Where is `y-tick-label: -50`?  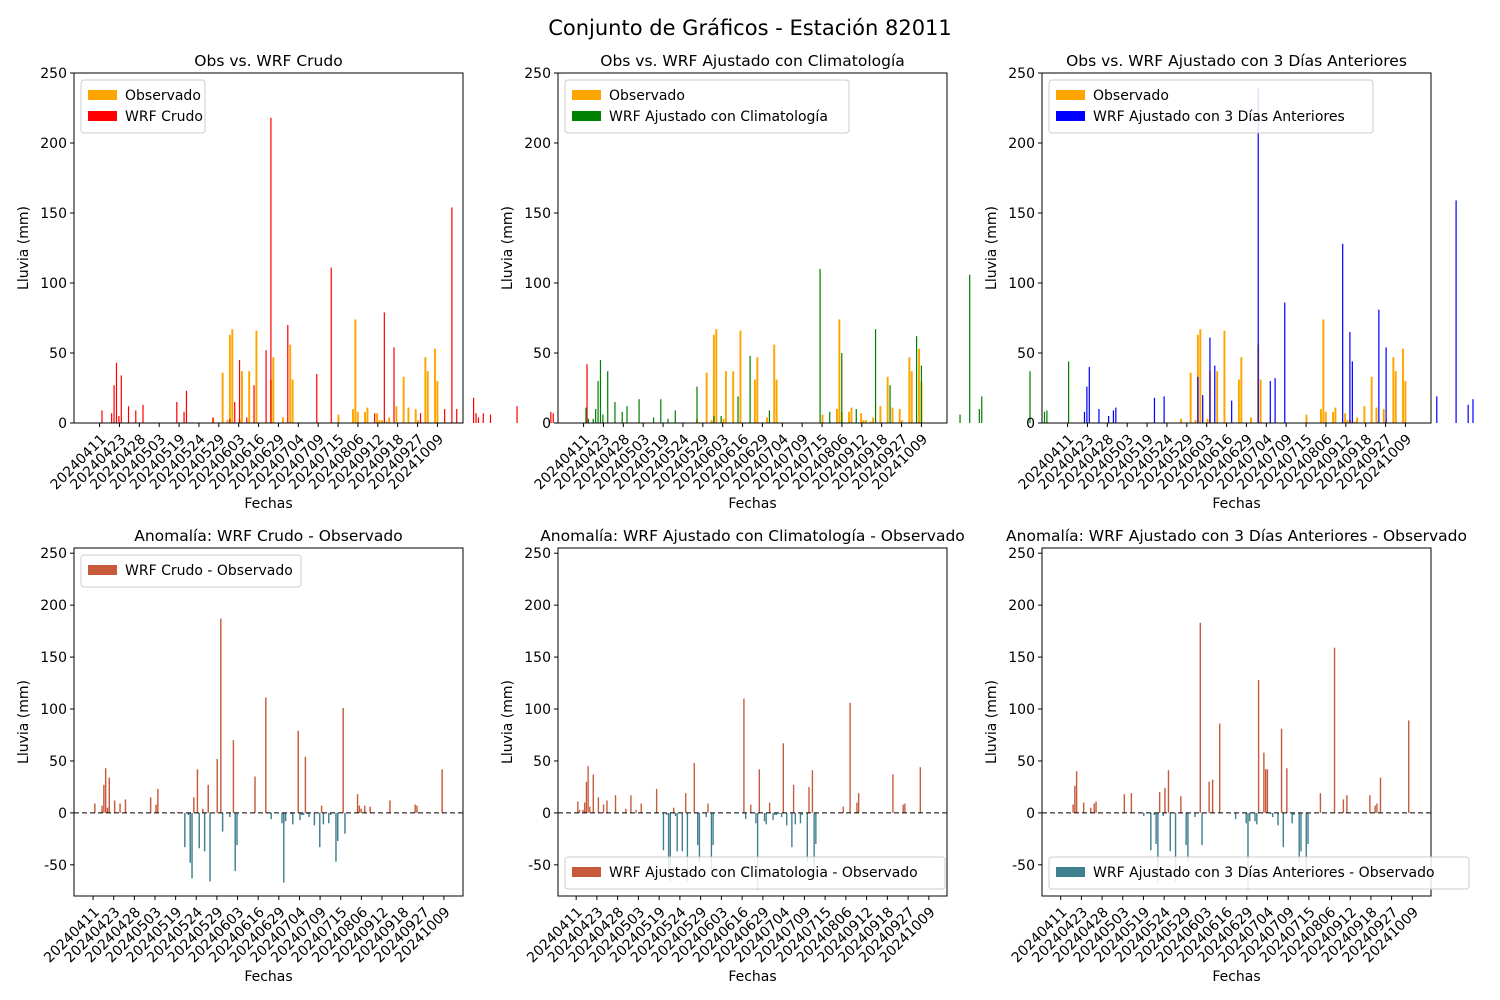
y-tick-label: -50 is located at coordinates (55, 866).